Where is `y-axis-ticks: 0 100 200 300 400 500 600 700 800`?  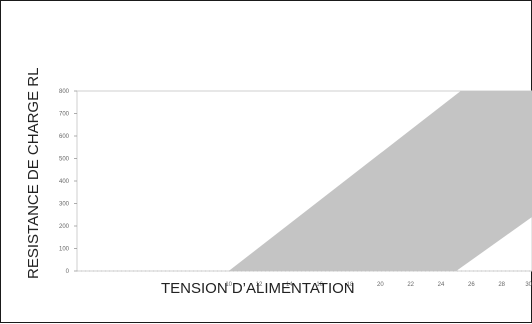
y-axis-ticks: 0 100 200 300 400 500 600 700 800 is located at coordinates (68, 182).